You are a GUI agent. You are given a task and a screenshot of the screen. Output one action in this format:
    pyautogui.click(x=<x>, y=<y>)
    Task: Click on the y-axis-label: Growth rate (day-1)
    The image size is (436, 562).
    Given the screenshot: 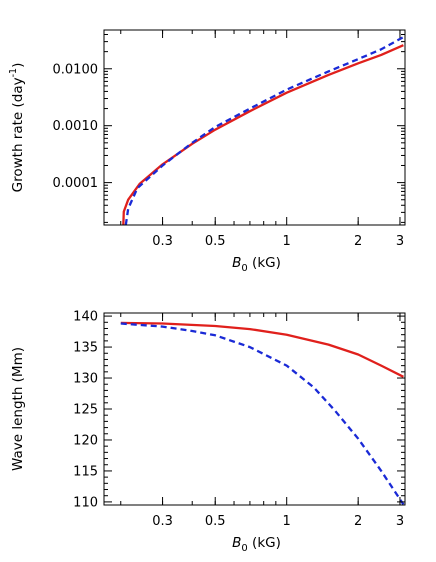 What is the action you would take?
    pyautogui.click(x=17, y=128)
    